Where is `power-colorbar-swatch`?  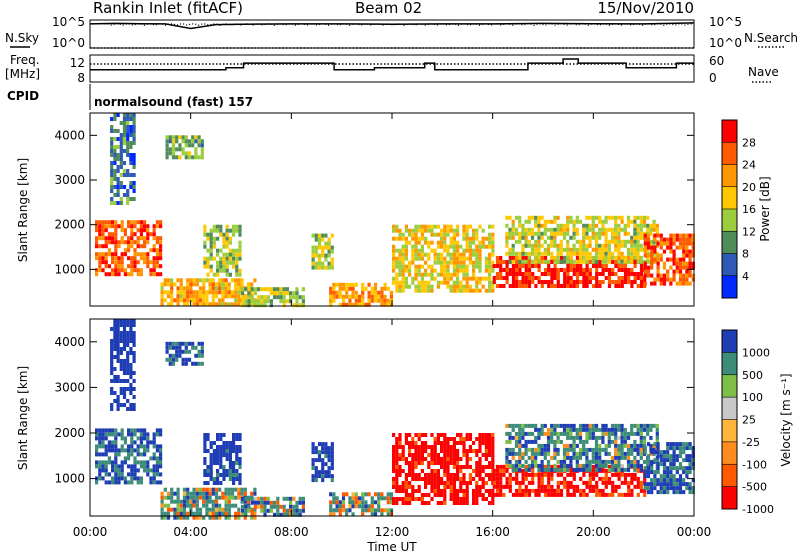
power-colorbar-swatch is located at coordinates (729, 198).